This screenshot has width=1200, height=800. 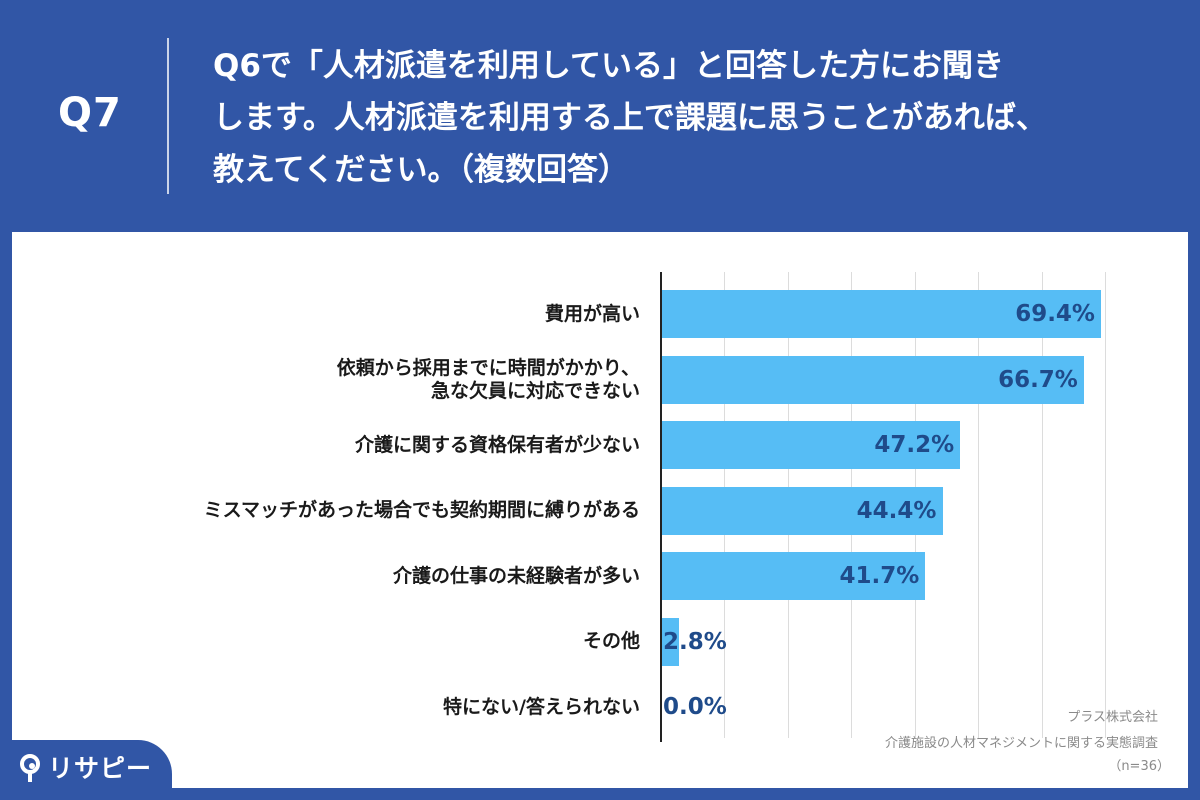 What do you see at coordinates (914, 445) in the screenshot?
I see `bar-value-label: 47.2%` at bounding box center [914, 445].